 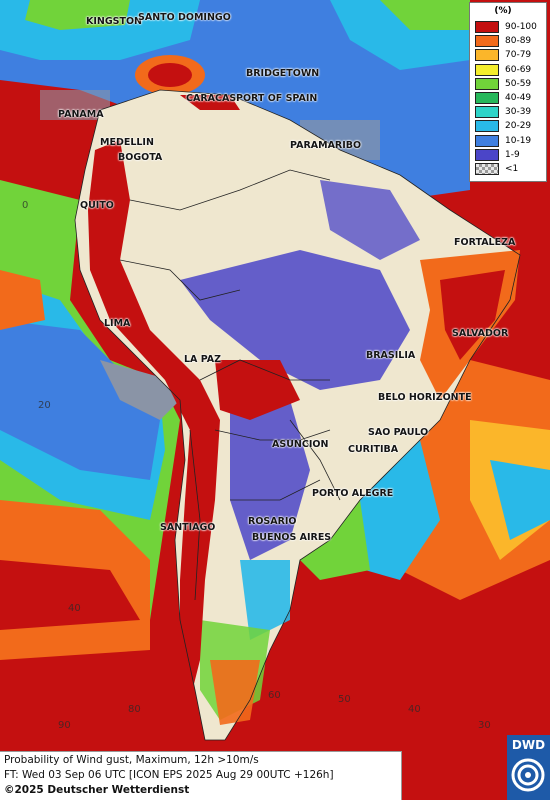 What do you see at coordinates (425, 15) in the screenshot?
I see `band-atlantic-green` at bounding box center [425, 15].